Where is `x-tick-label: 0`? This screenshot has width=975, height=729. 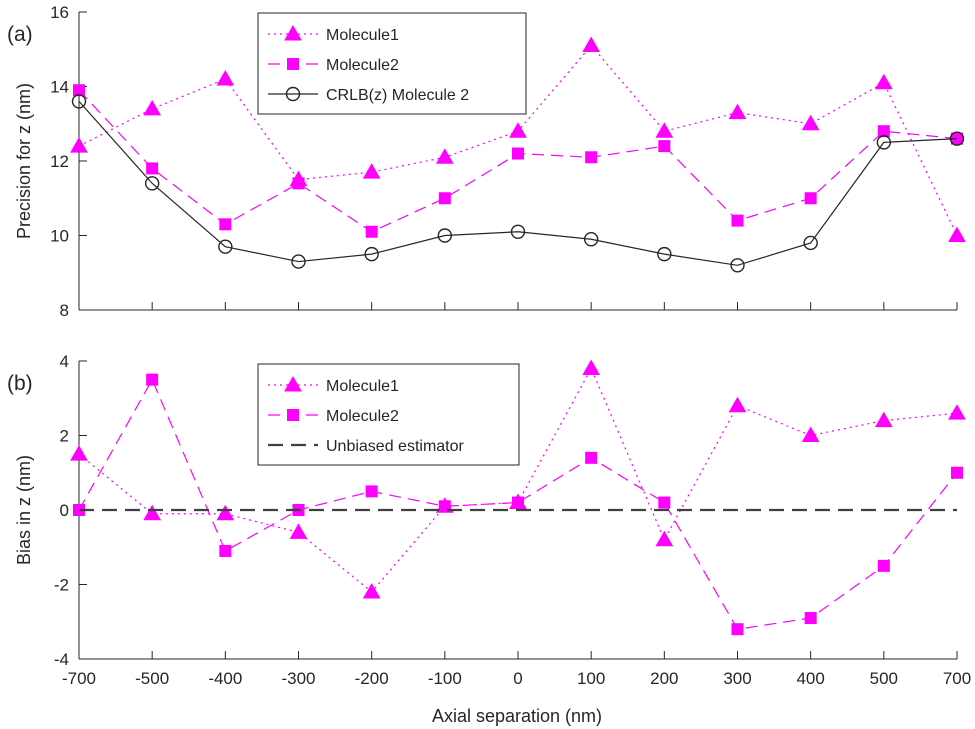 x-tick-label: 0 is located at coordinates (517, 678).